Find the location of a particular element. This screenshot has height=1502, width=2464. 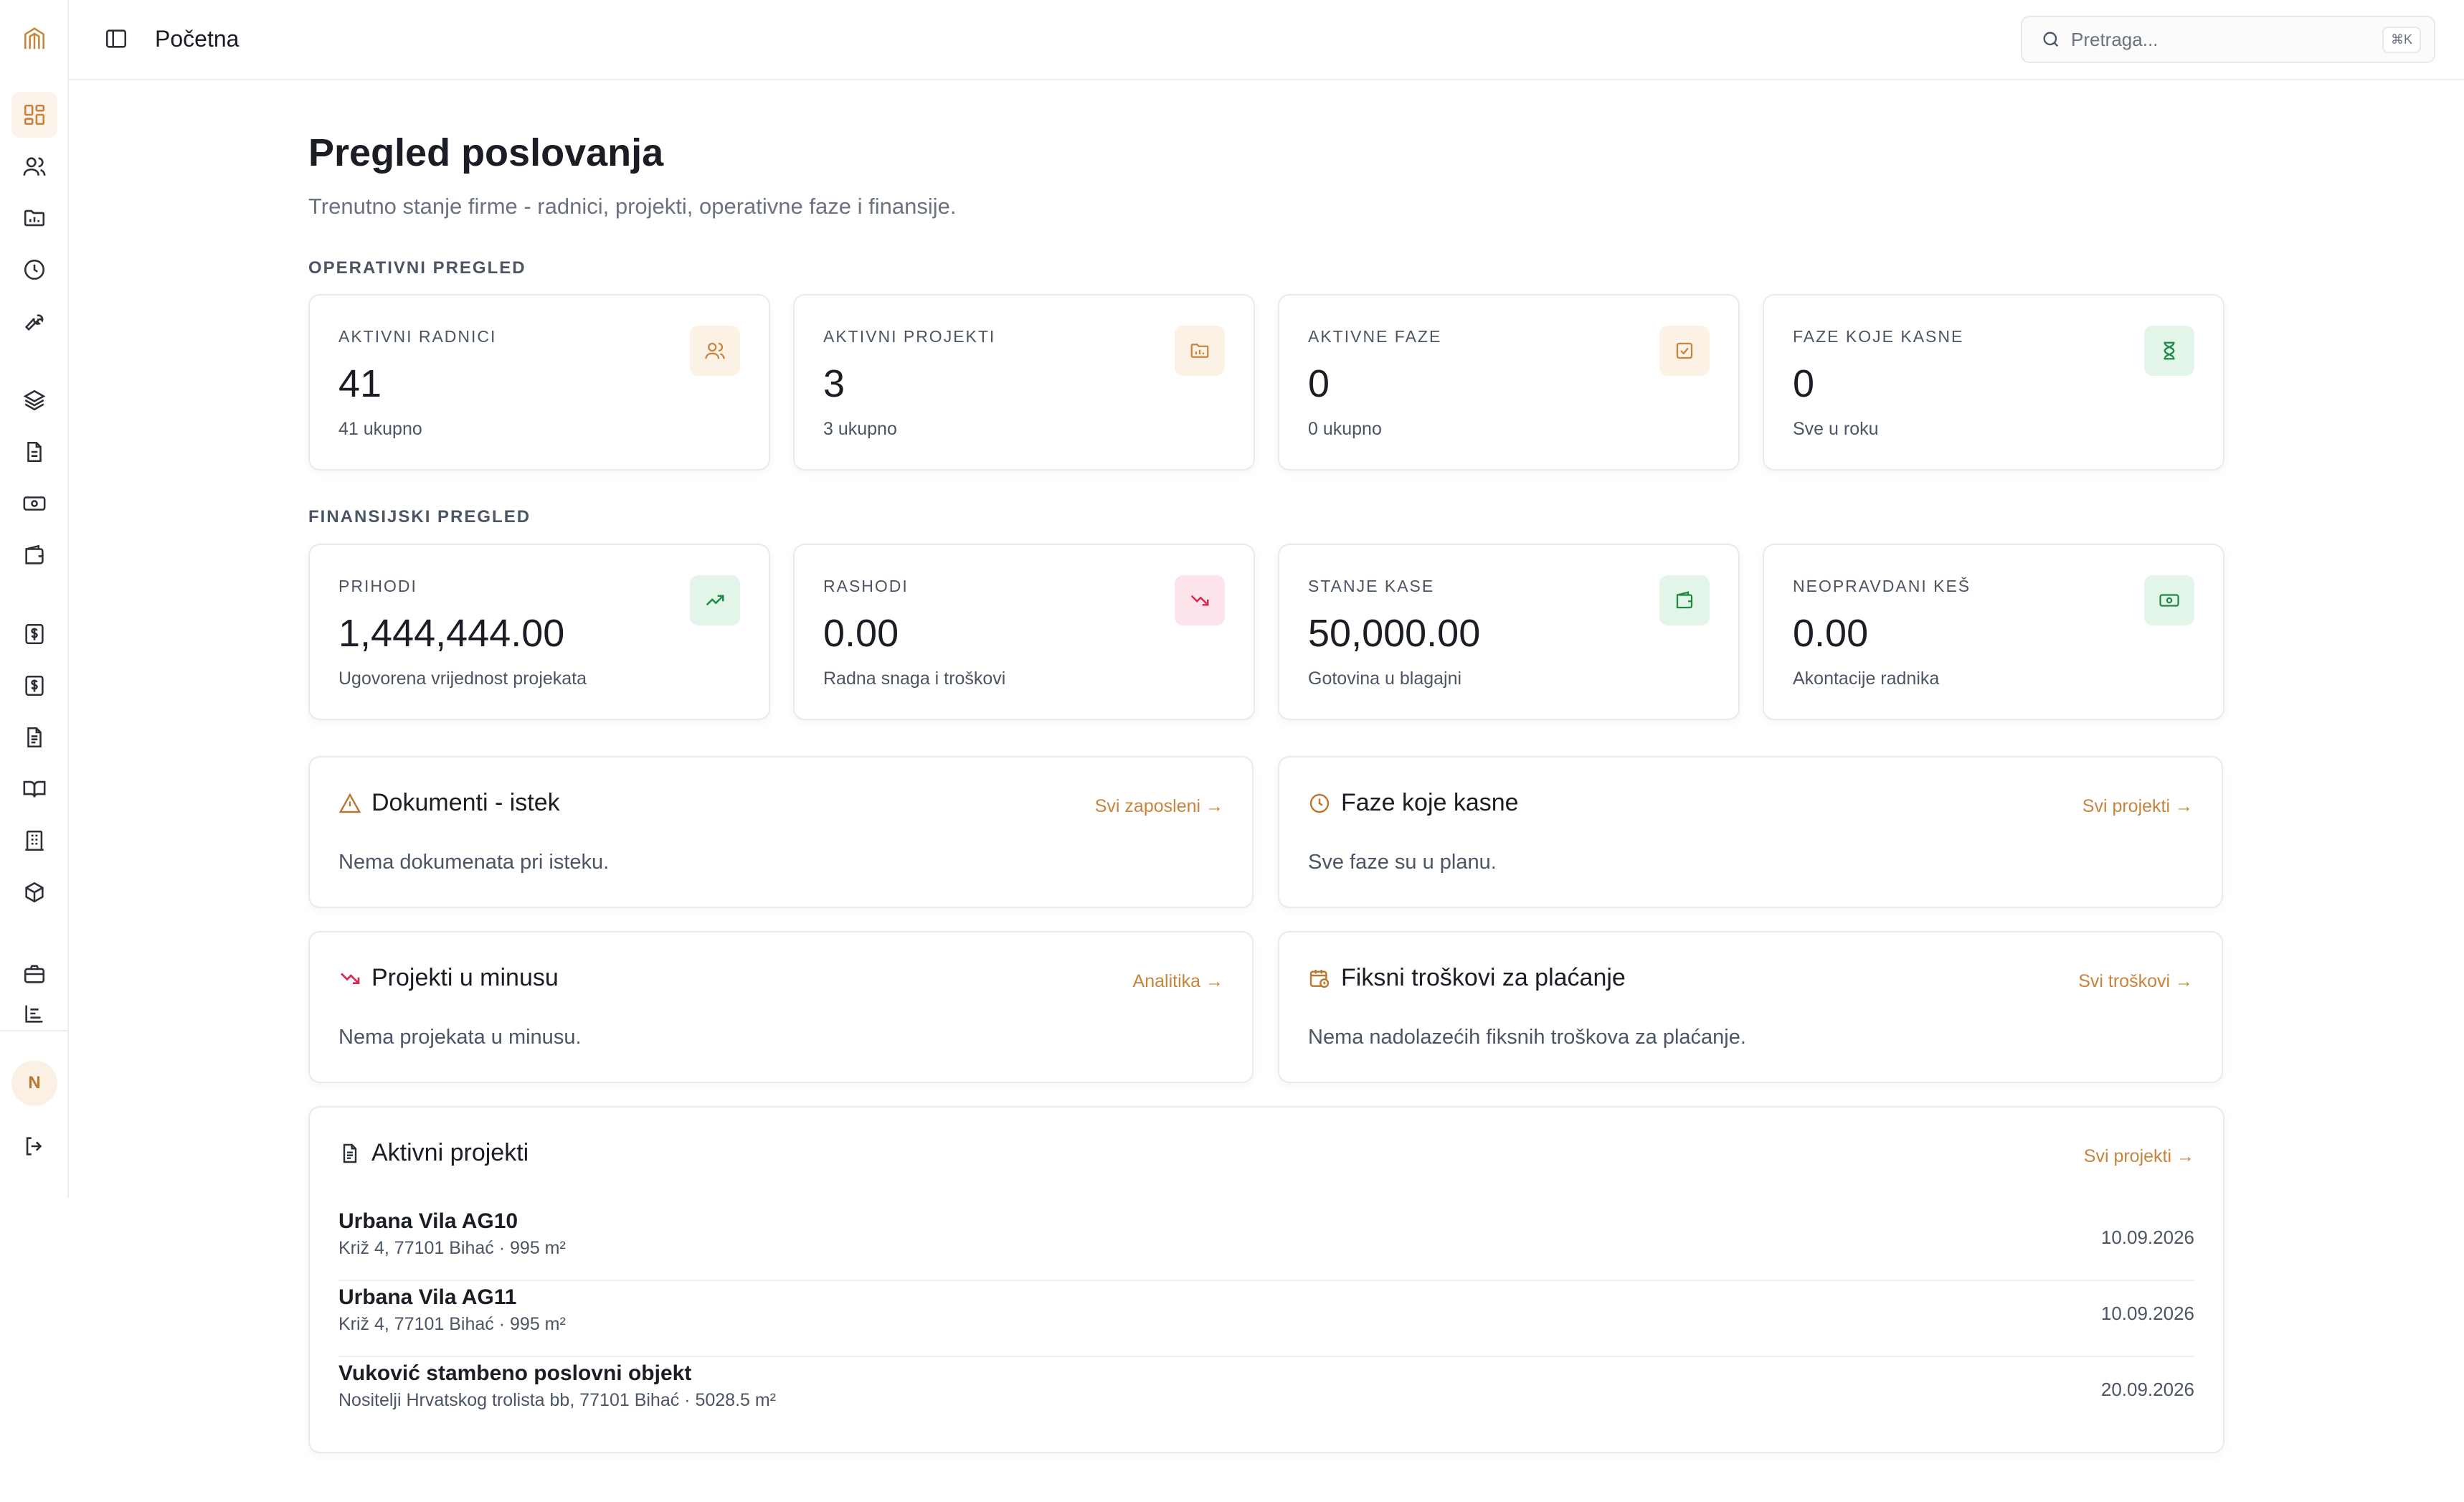

sidebar-item-documents is located at coordinates (34, 452).